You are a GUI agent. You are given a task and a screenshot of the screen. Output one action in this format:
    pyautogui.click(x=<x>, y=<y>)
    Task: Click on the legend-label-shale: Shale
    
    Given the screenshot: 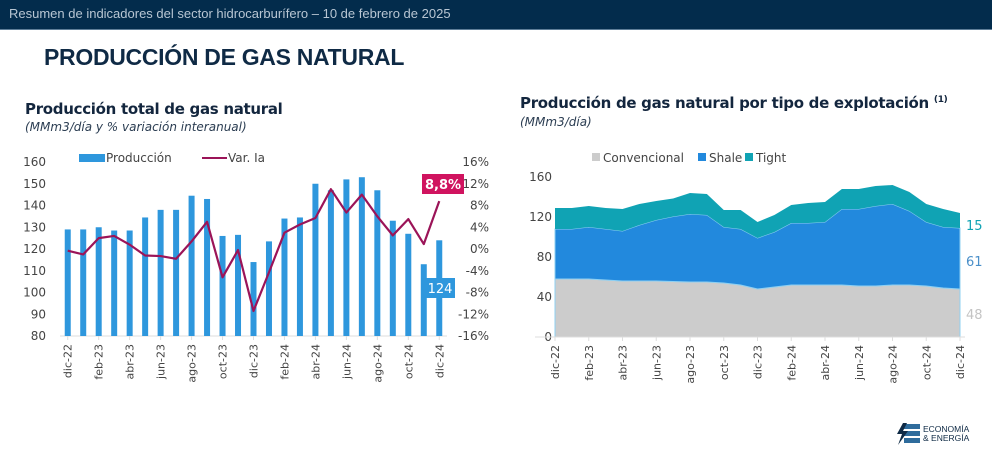 What is the action you would take?
    pyautogui.click(x=725, y=158)
    